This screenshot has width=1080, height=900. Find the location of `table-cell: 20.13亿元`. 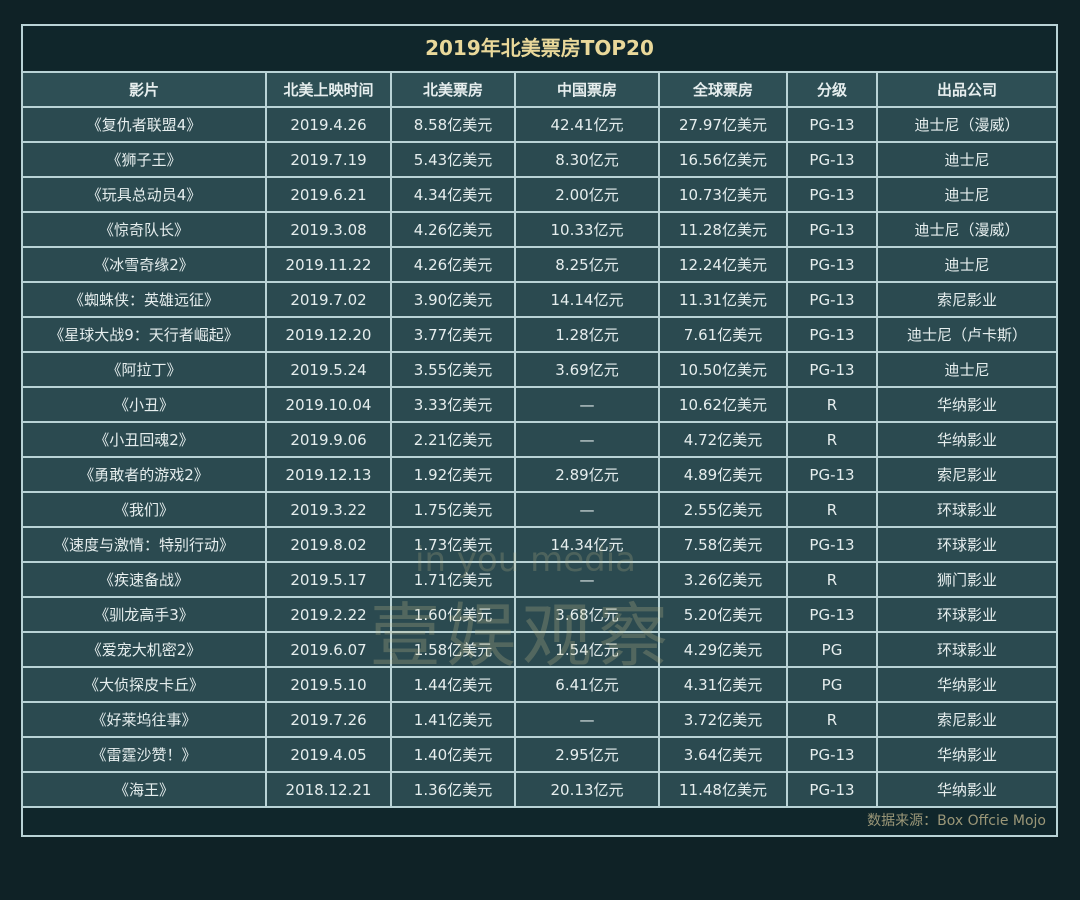

table-cell: 20.13亿元 is located at coordinates (587, 789).